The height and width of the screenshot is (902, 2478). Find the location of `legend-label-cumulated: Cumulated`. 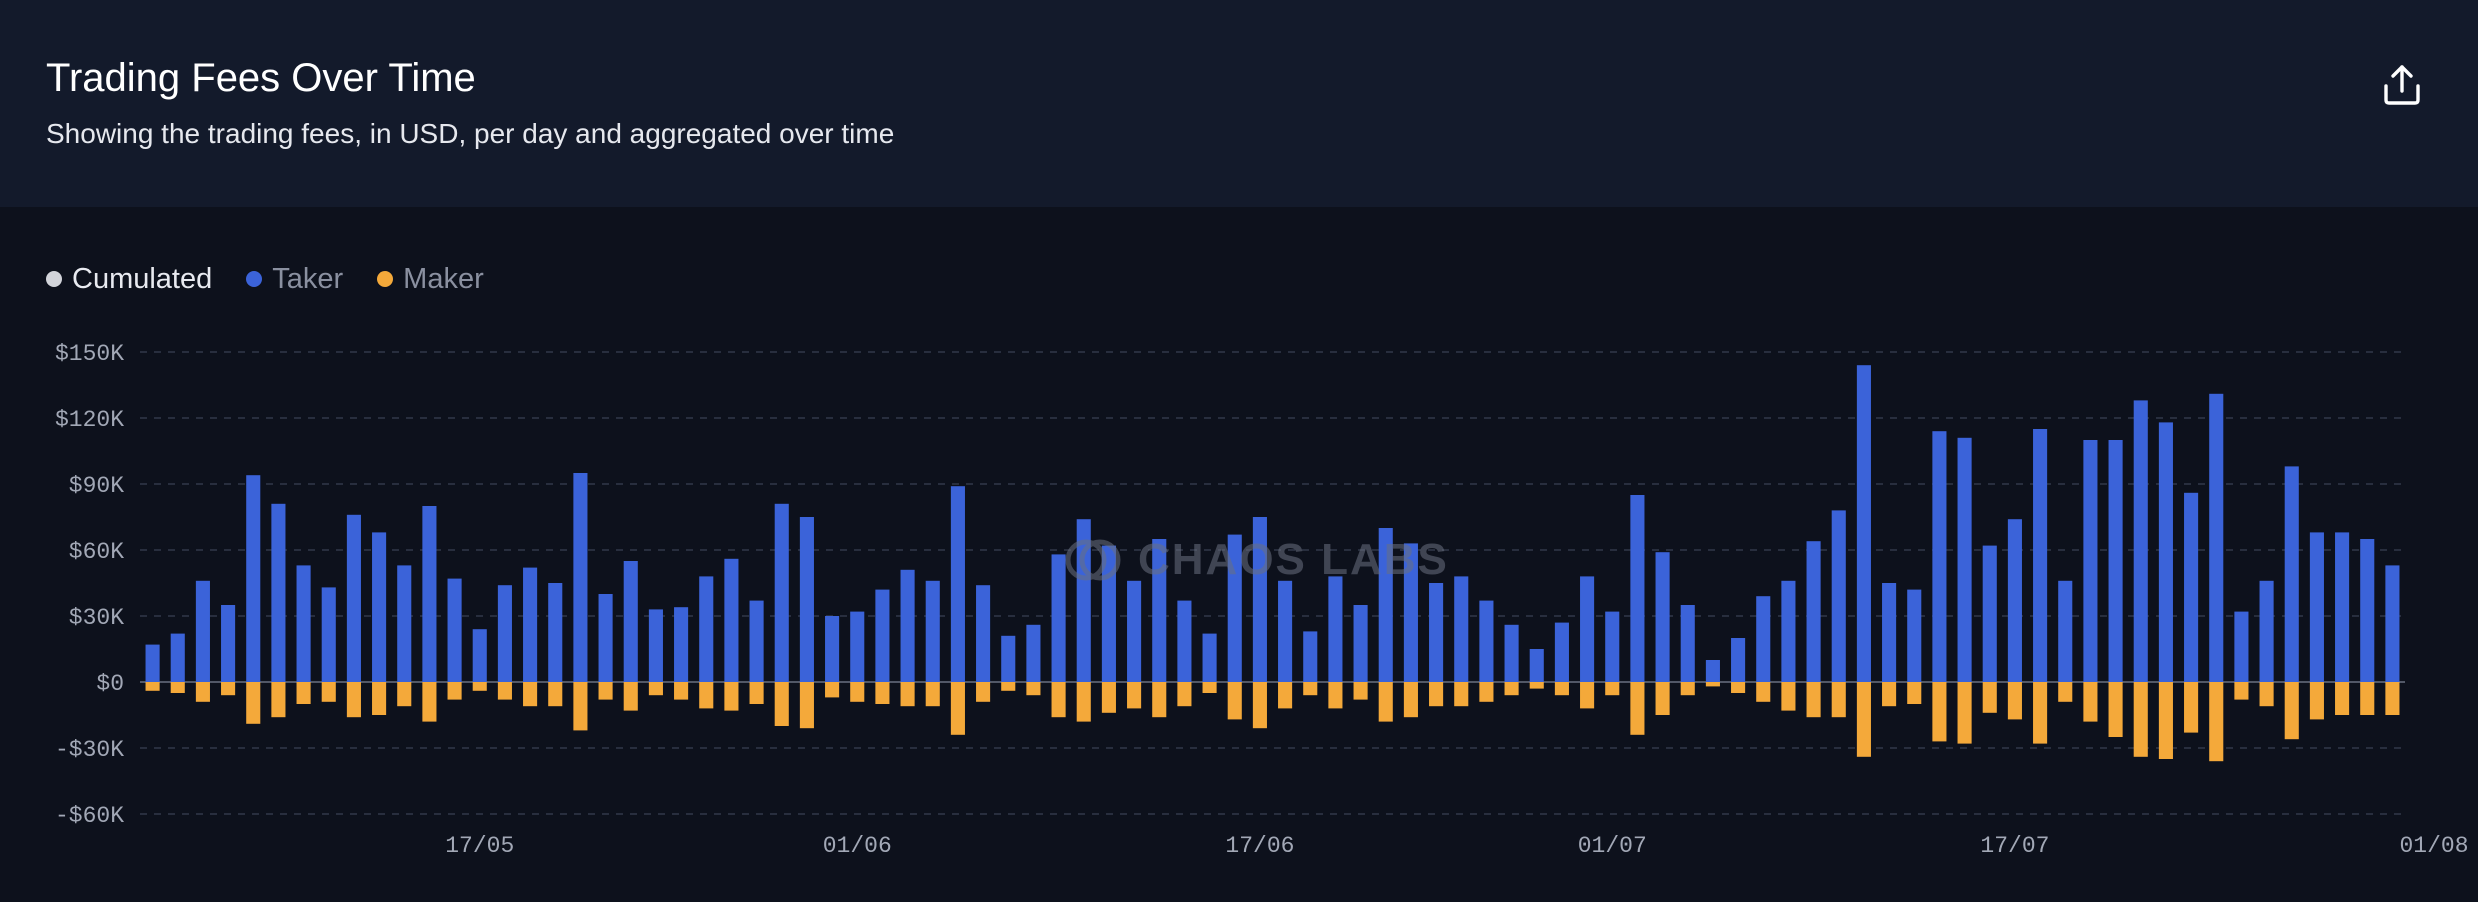

legend-label-cumulated: Cumulated is located at coordinates (142, 278).